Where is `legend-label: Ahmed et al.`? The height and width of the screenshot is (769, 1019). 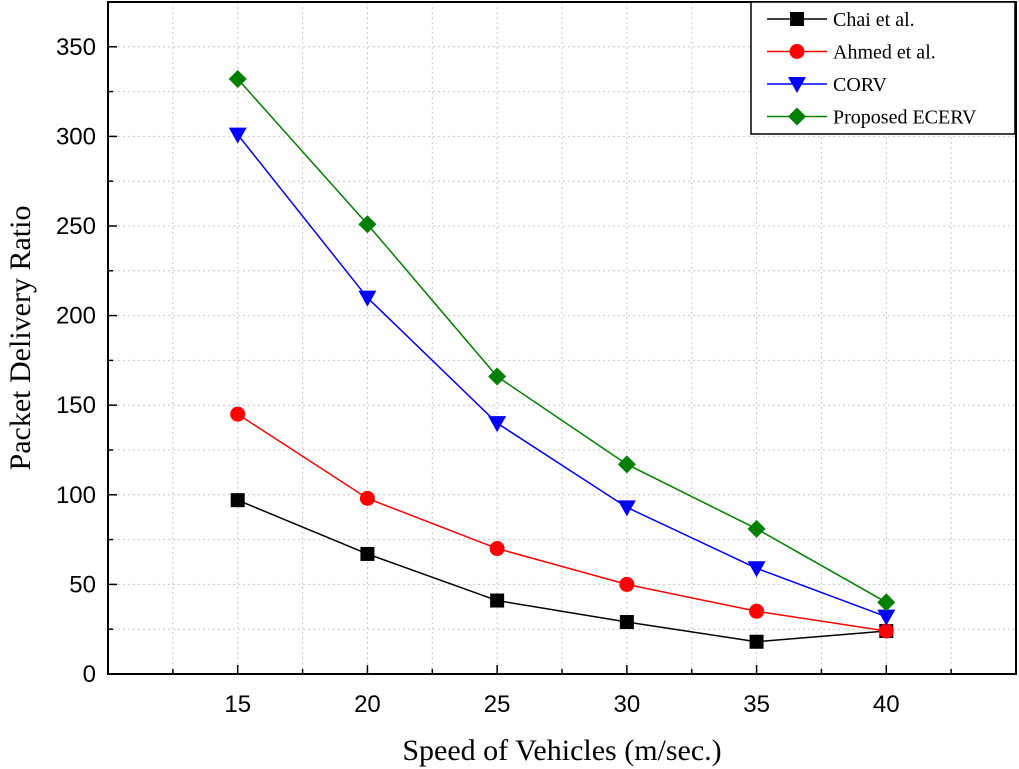 legend-label: Ahmed et al. is located at coordinates (884, 53).